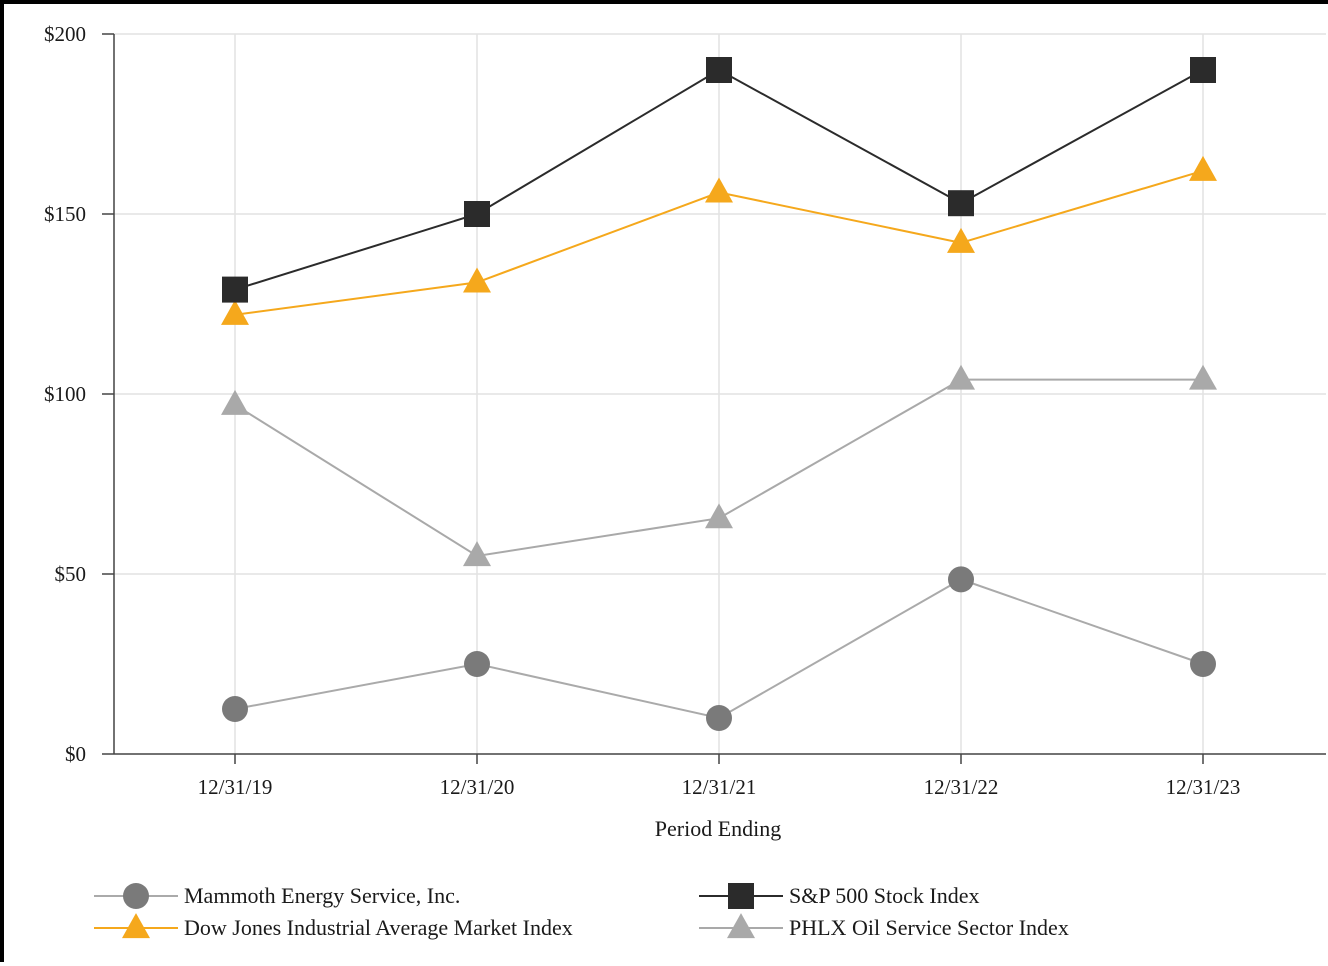  I want to click on y-tick-label: $200, so click(65, 34).